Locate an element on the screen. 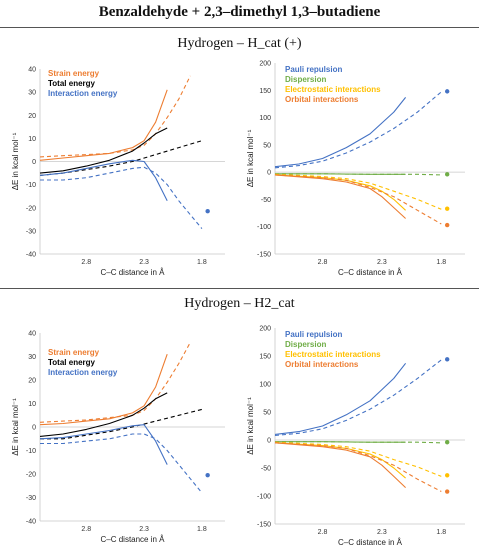 The width and height of the screenshot is (479, 550). top-divider is located at coordinates (239, 27).